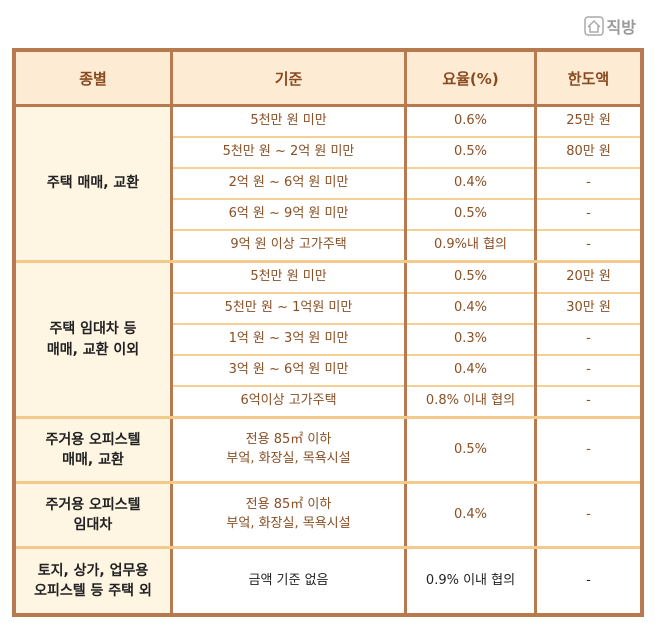 The height and width of the screenshot is (627, 658). I want to click on criteria-cell: 2억 원 ~ 6억 원 미만, so click(288, 184).